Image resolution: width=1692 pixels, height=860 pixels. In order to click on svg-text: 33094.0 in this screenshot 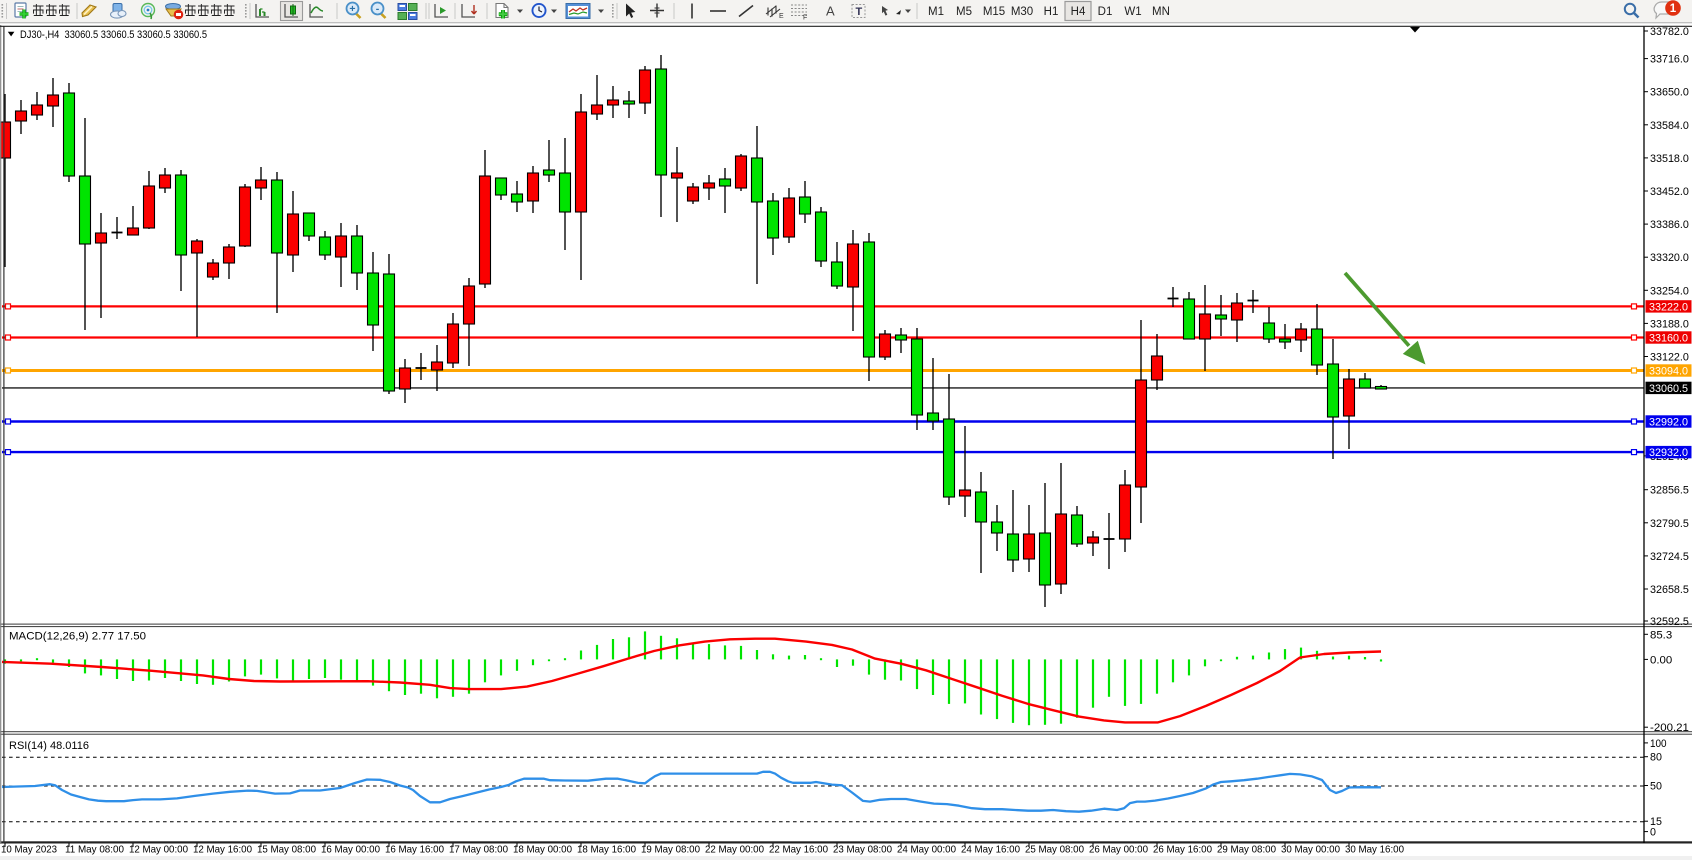, I will do `click(1668, 372)`.